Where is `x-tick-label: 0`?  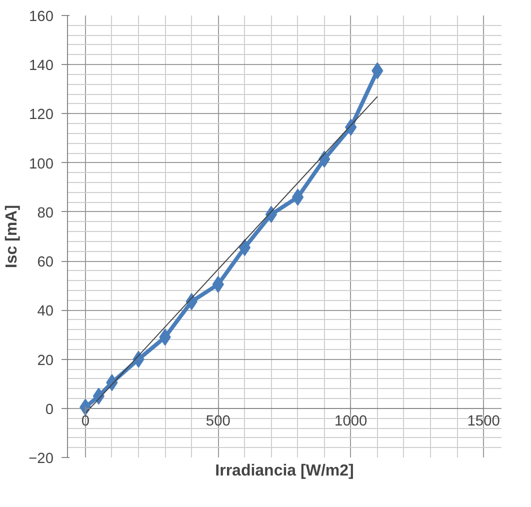
x-tick-label: 0 is located at coordinates (85, 421).